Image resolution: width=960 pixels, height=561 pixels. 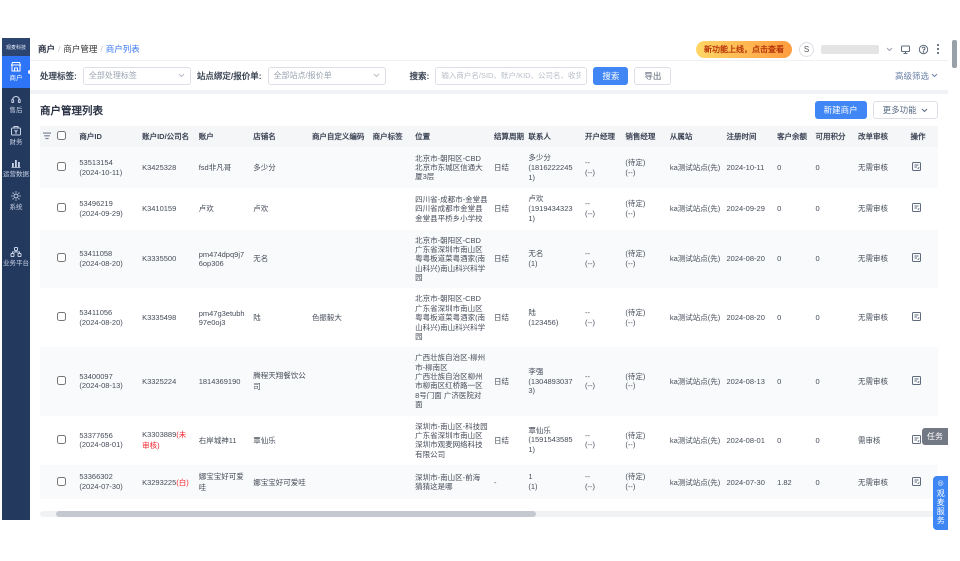 I want to click on search-button: 搜索, so click(x=611, y=75).